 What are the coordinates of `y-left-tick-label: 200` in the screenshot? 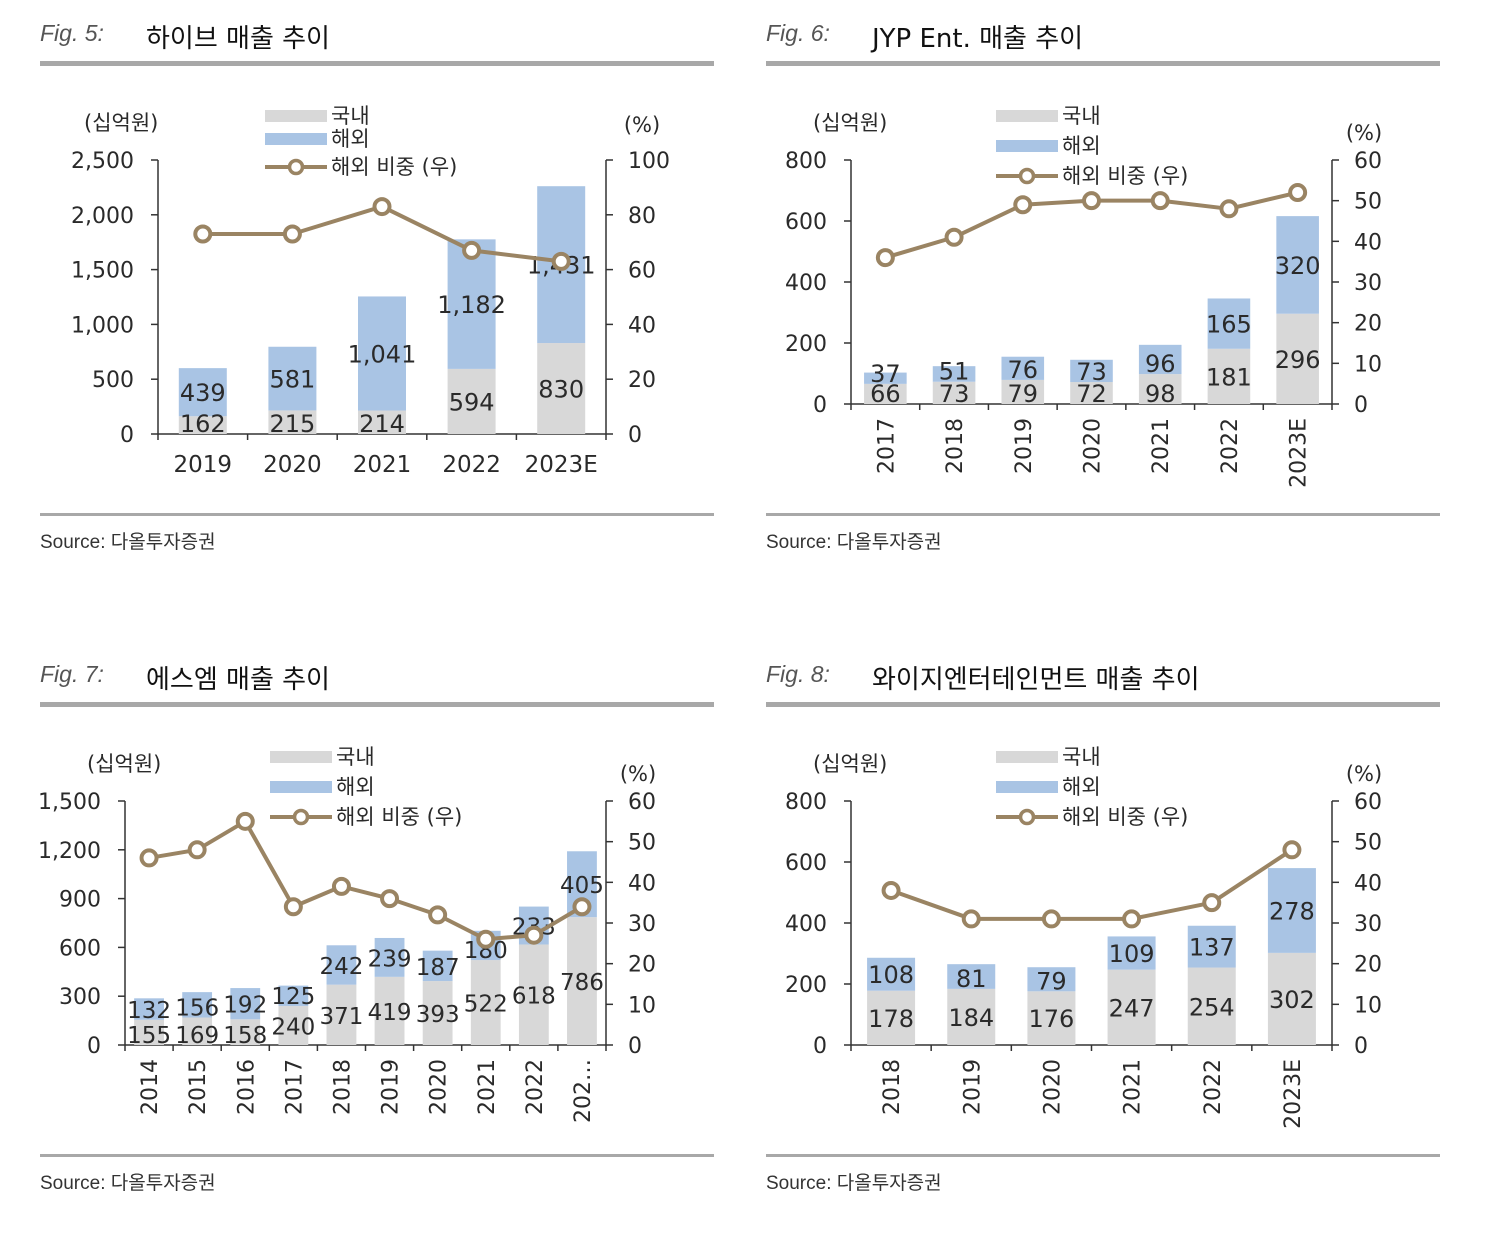 It's located at (806, 985).